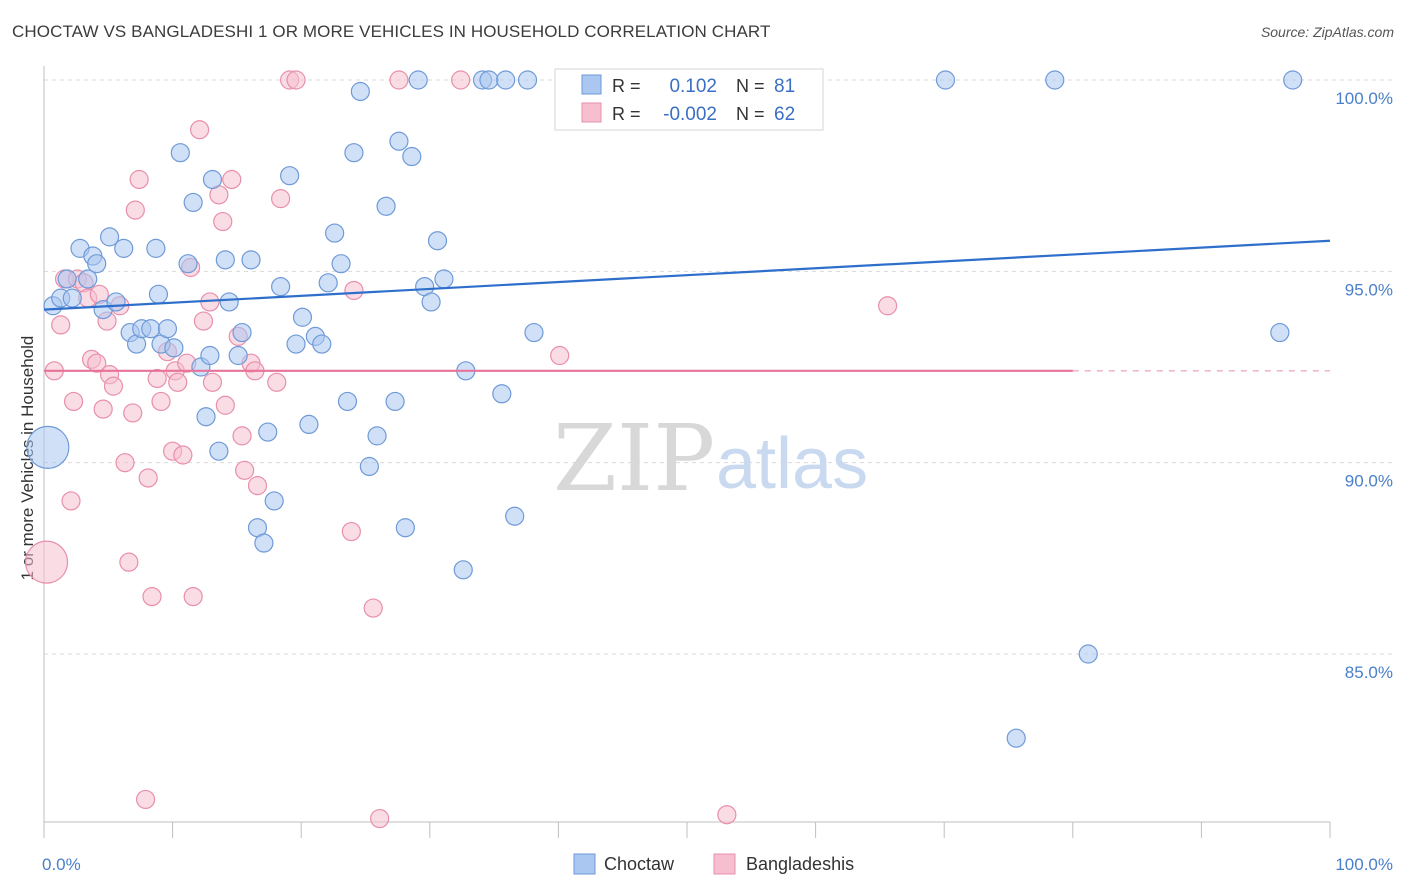 This screenshot has height=892, width=1406. Describe the element at coordinates (591, 112) in the screenshot. I see `stats-swatch-bangladeshi` at that location.